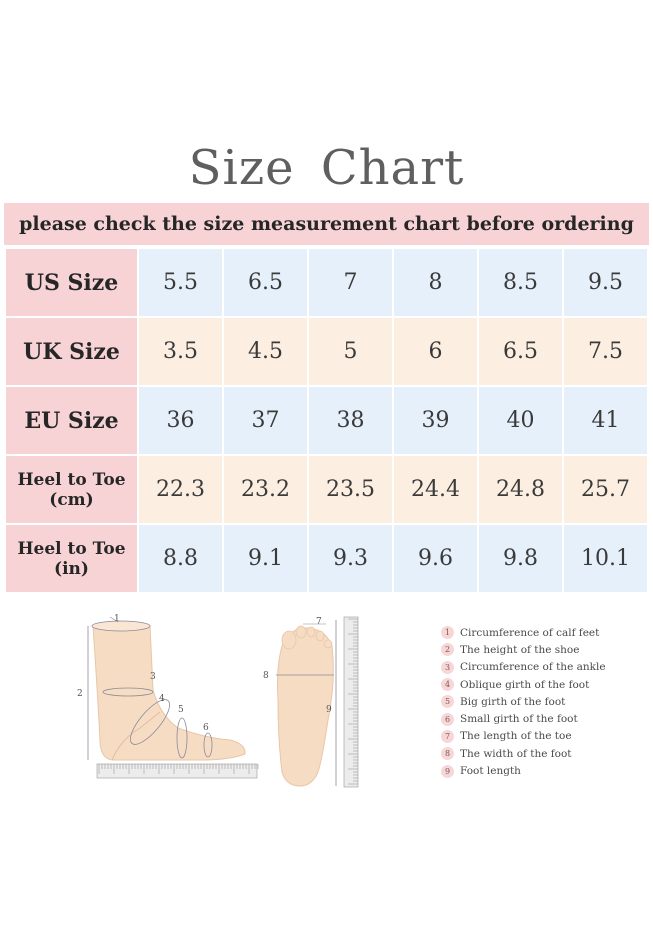 This screenshot has width=653, height=940. I want to click on legend-number: 4, so click(447, 685).